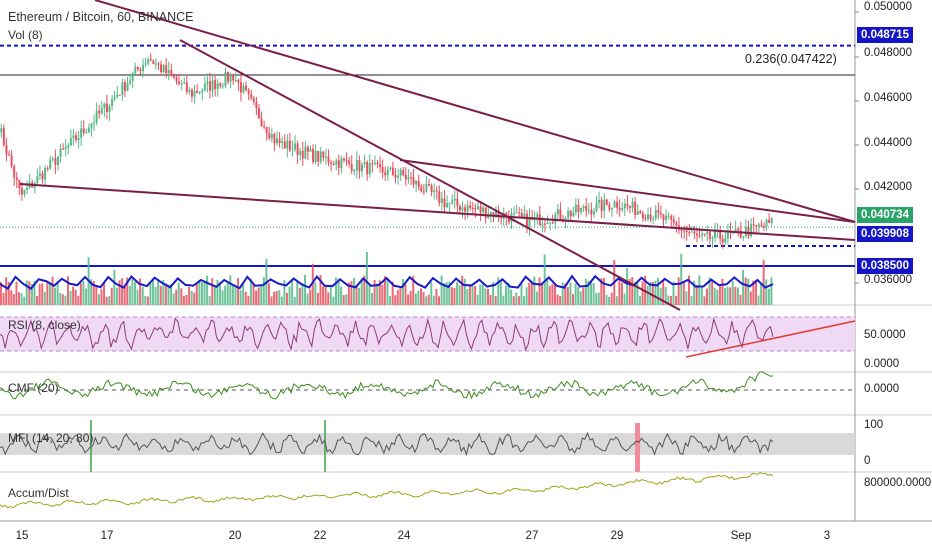  Describe the element at coordinates (320, 536) in the screenshot. I see `x-tick-22: 22` at that location.